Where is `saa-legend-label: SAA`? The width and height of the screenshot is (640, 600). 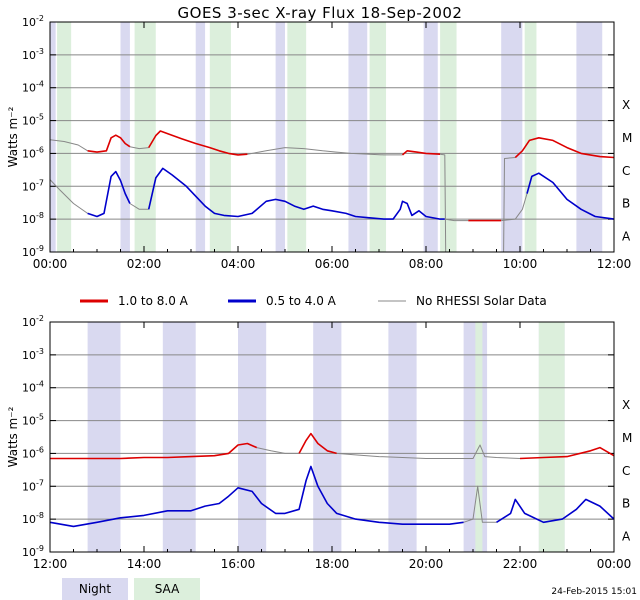 saa-legend-label: SAA is located at coordinates (167, 589).